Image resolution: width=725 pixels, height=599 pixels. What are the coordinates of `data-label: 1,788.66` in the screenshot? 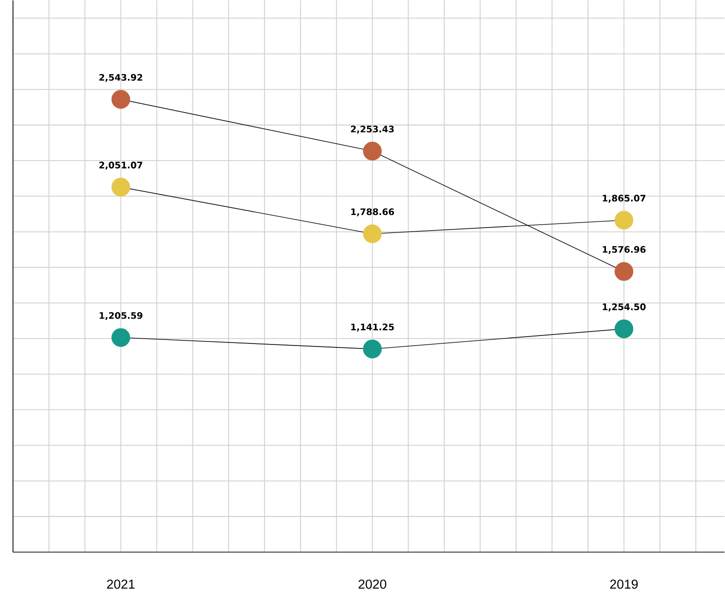 It's located at (372, 212).